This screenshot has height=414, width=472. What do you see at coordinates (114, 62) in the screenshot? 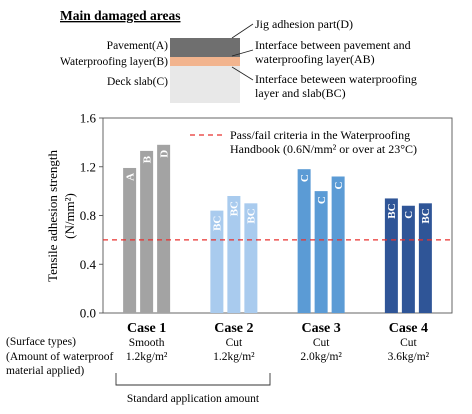
I see `waterproofing-label: Waterproofing layer(B)` at bounding box center [114, 62].